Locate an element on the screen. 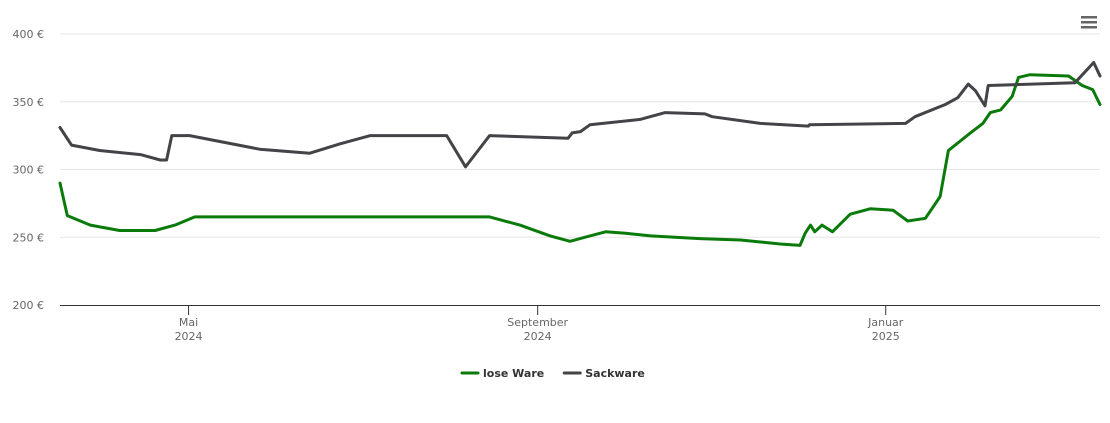  y-tick-label: 300 € is located at coordinates (29, 170).